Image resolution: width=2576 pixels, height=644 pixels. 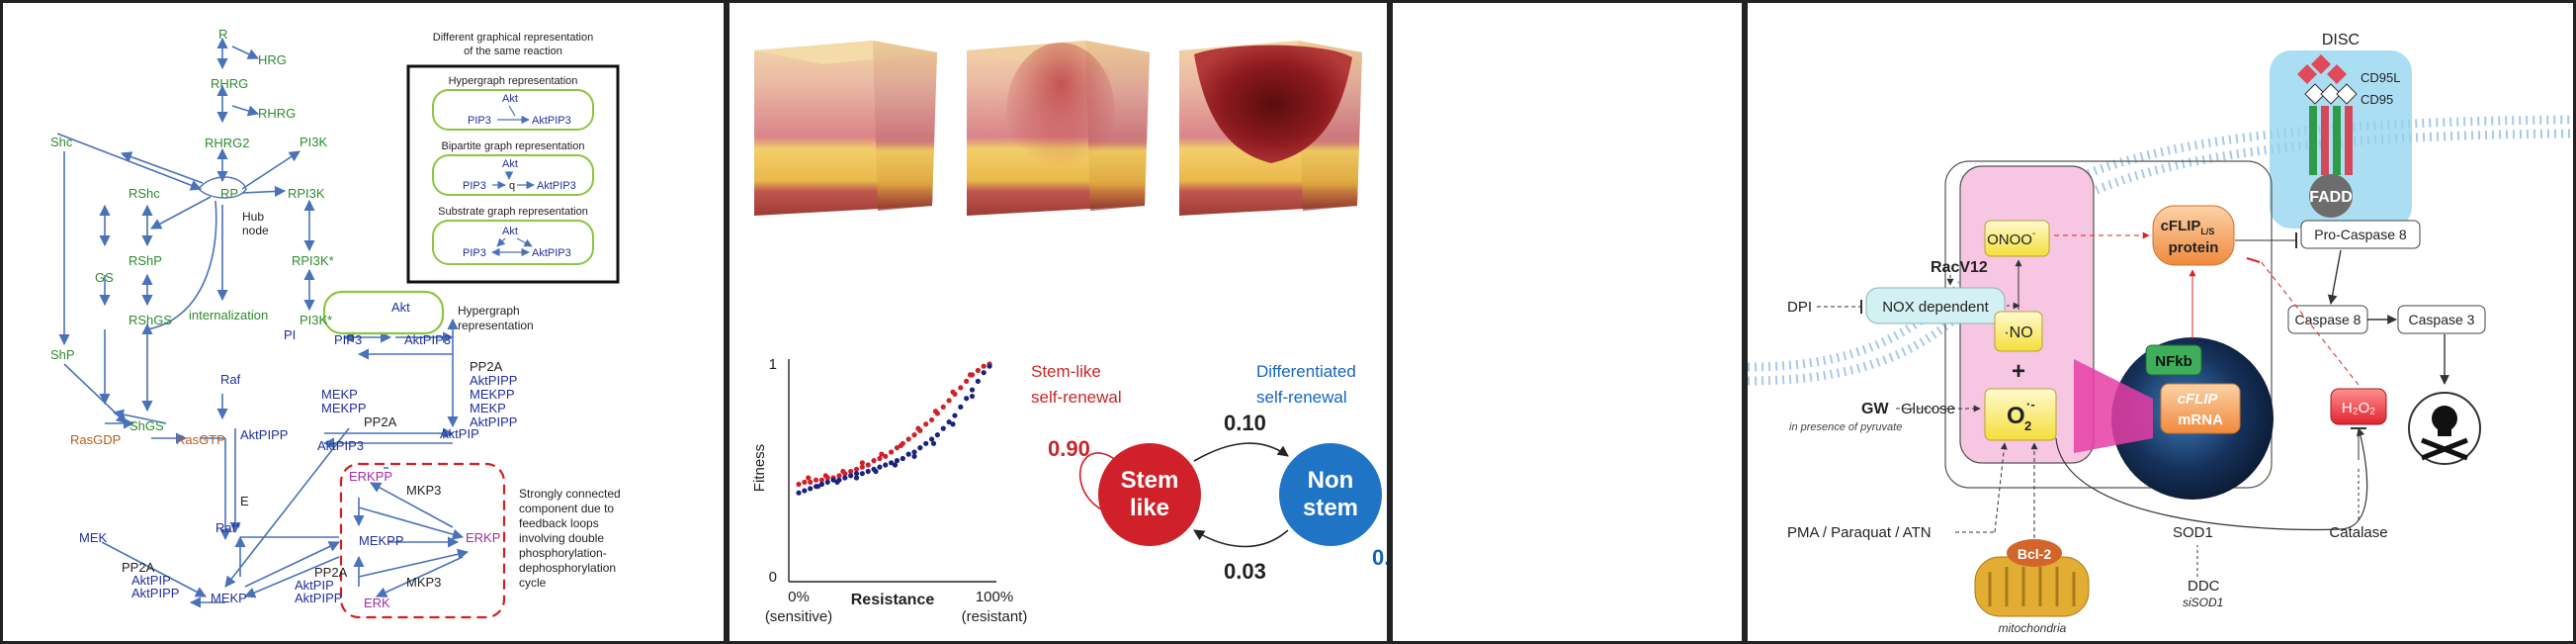 What do you see at coordinates (263, 322) in the screenshot?
I see `network-edges` at bounding box center [263, 322].